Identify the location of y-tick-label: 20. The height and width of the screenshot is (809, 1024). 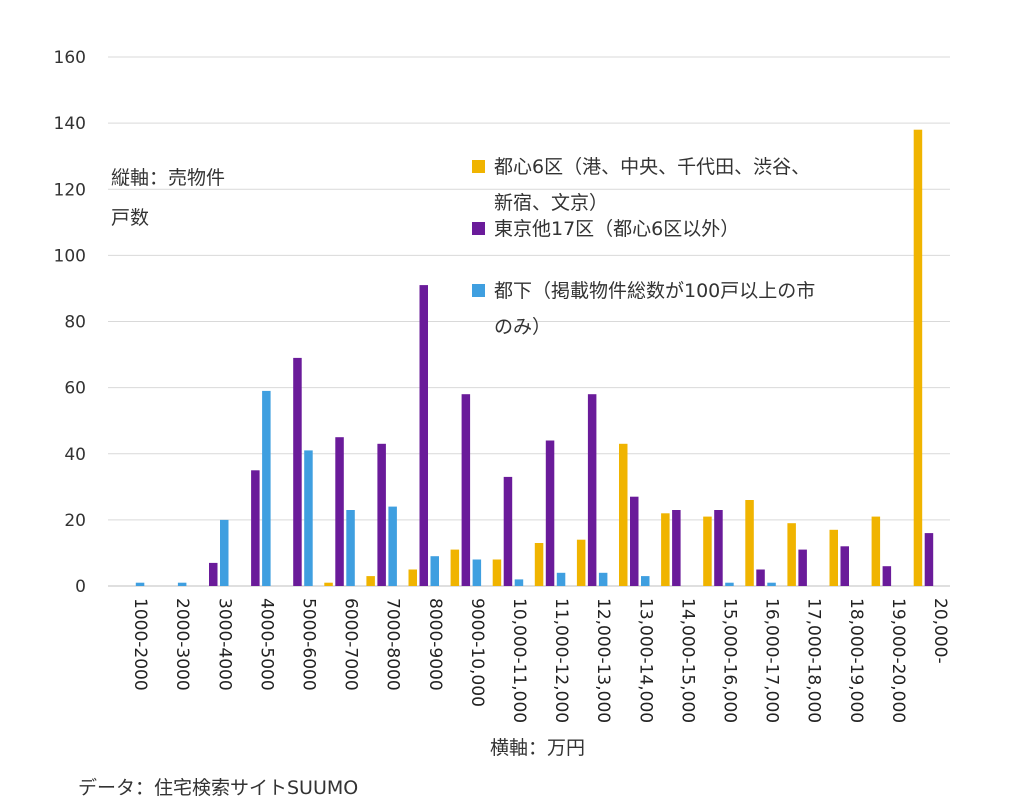
(75, 521).